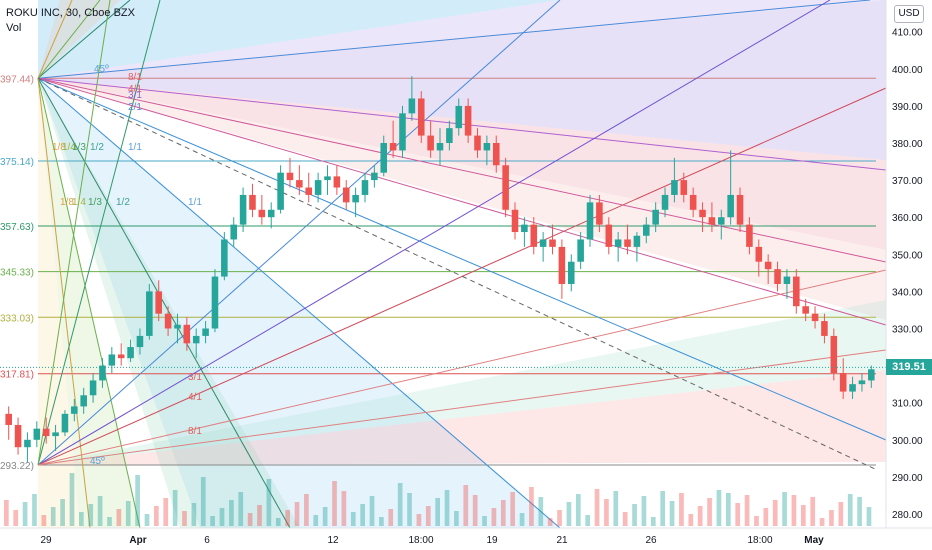  Describe the element at coordinates (69, 147) in the screenshot. I see `gann-ratio-label: 1/4` at that location.